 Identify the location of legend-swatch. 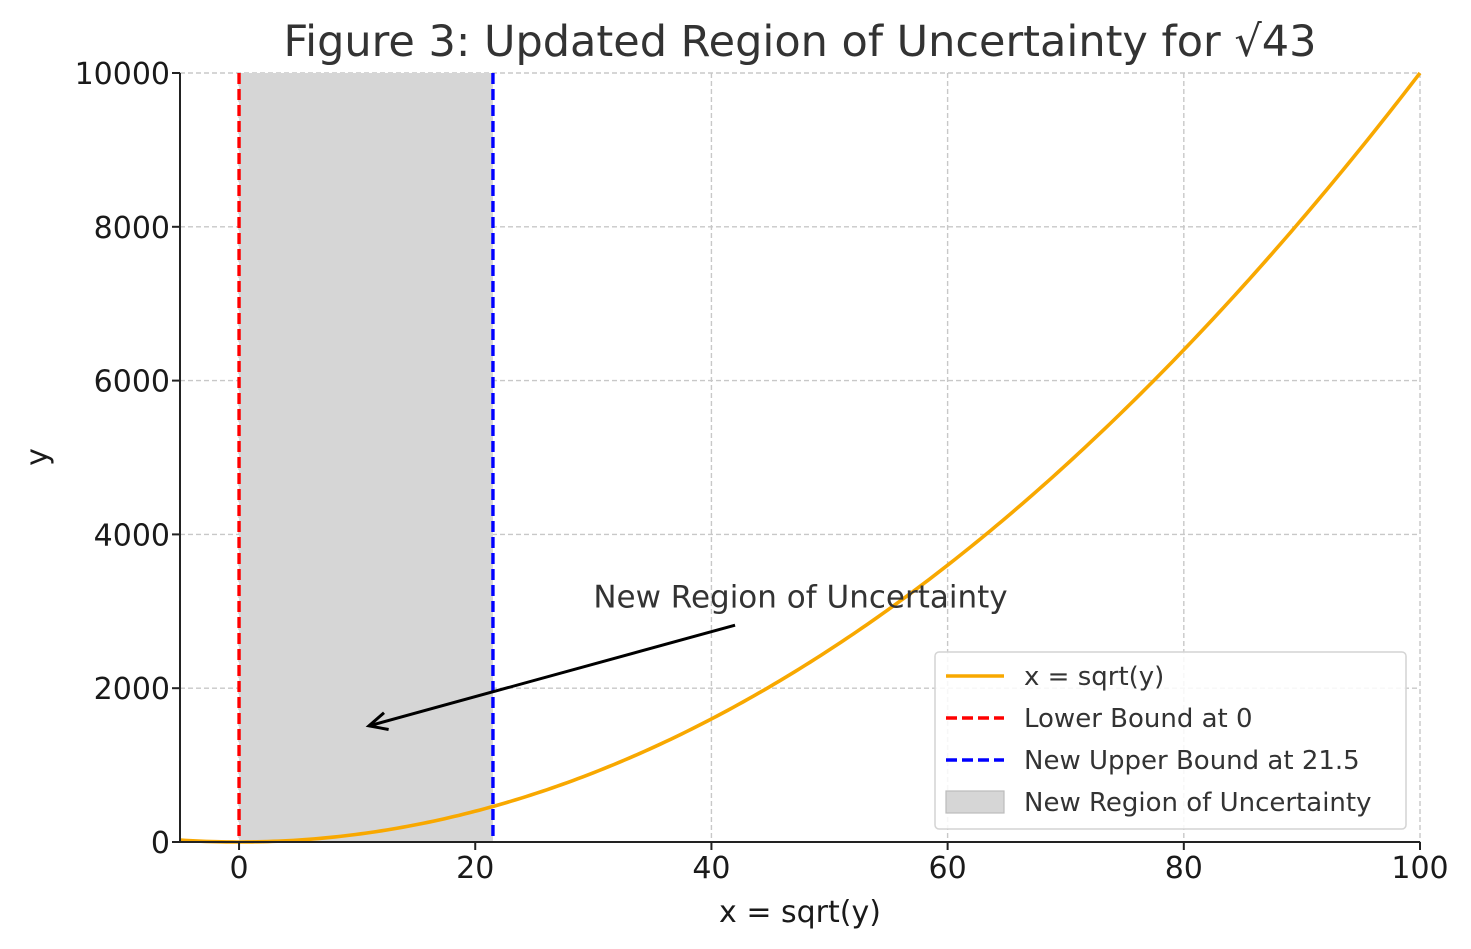
(975, 802).